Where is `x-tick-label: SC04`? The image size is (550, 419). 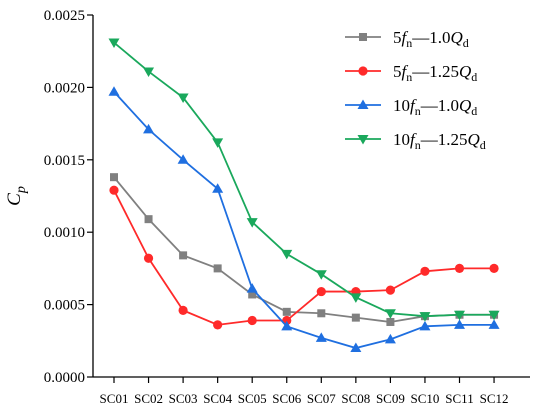 x-tick-label: SC04 is located at coordinates (217, 398).